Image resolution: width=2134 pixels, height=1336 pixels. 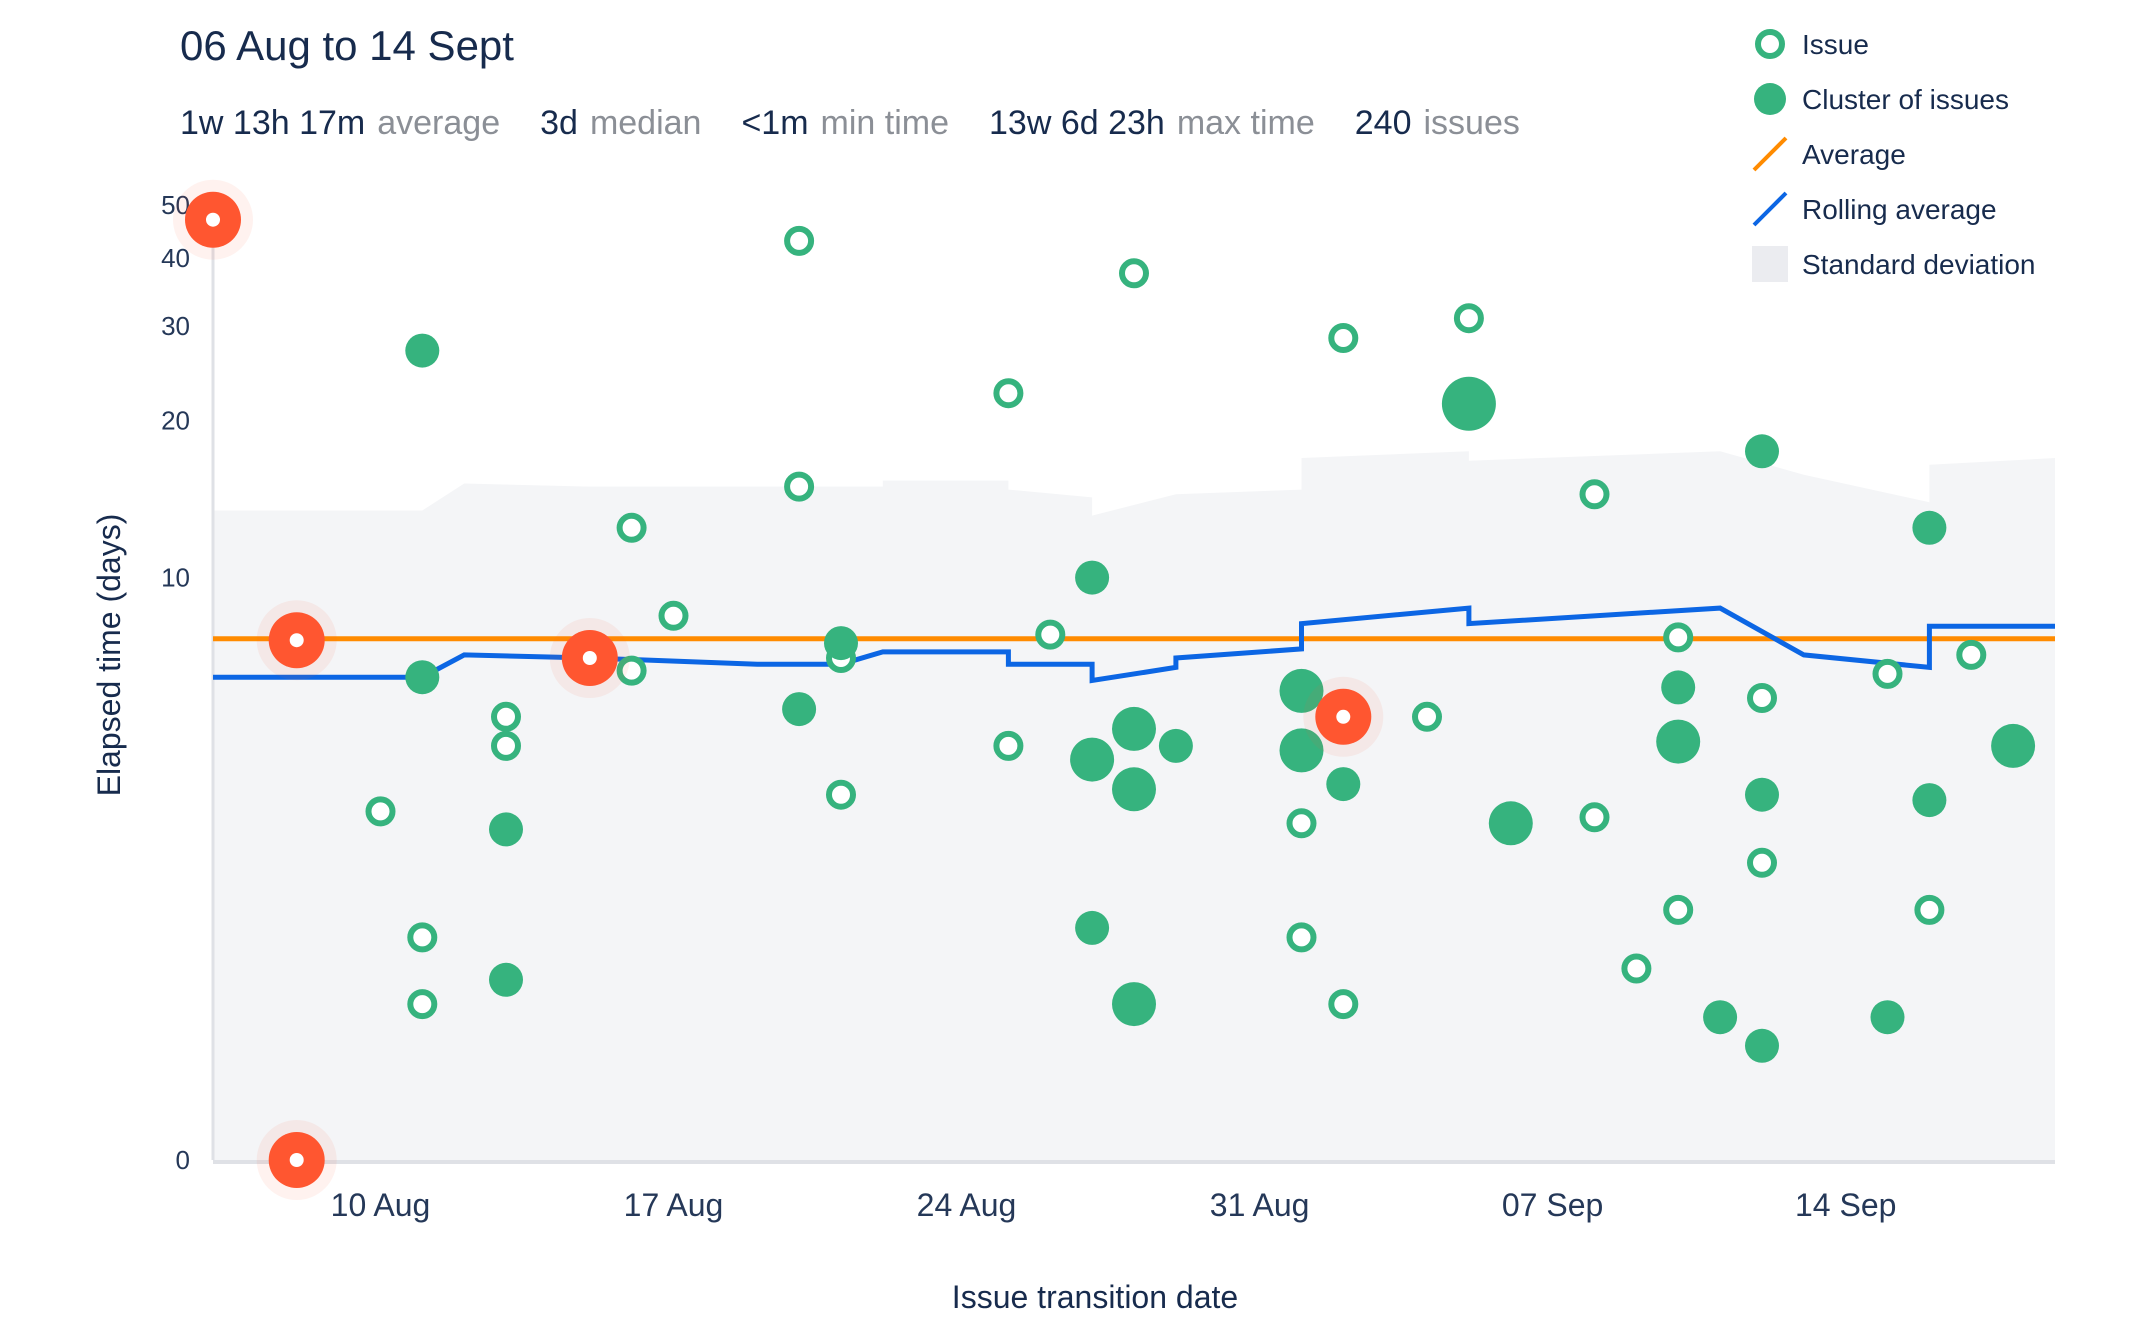 I want to click on legend-item: Standard deviation, so click(x=1894, y=264).